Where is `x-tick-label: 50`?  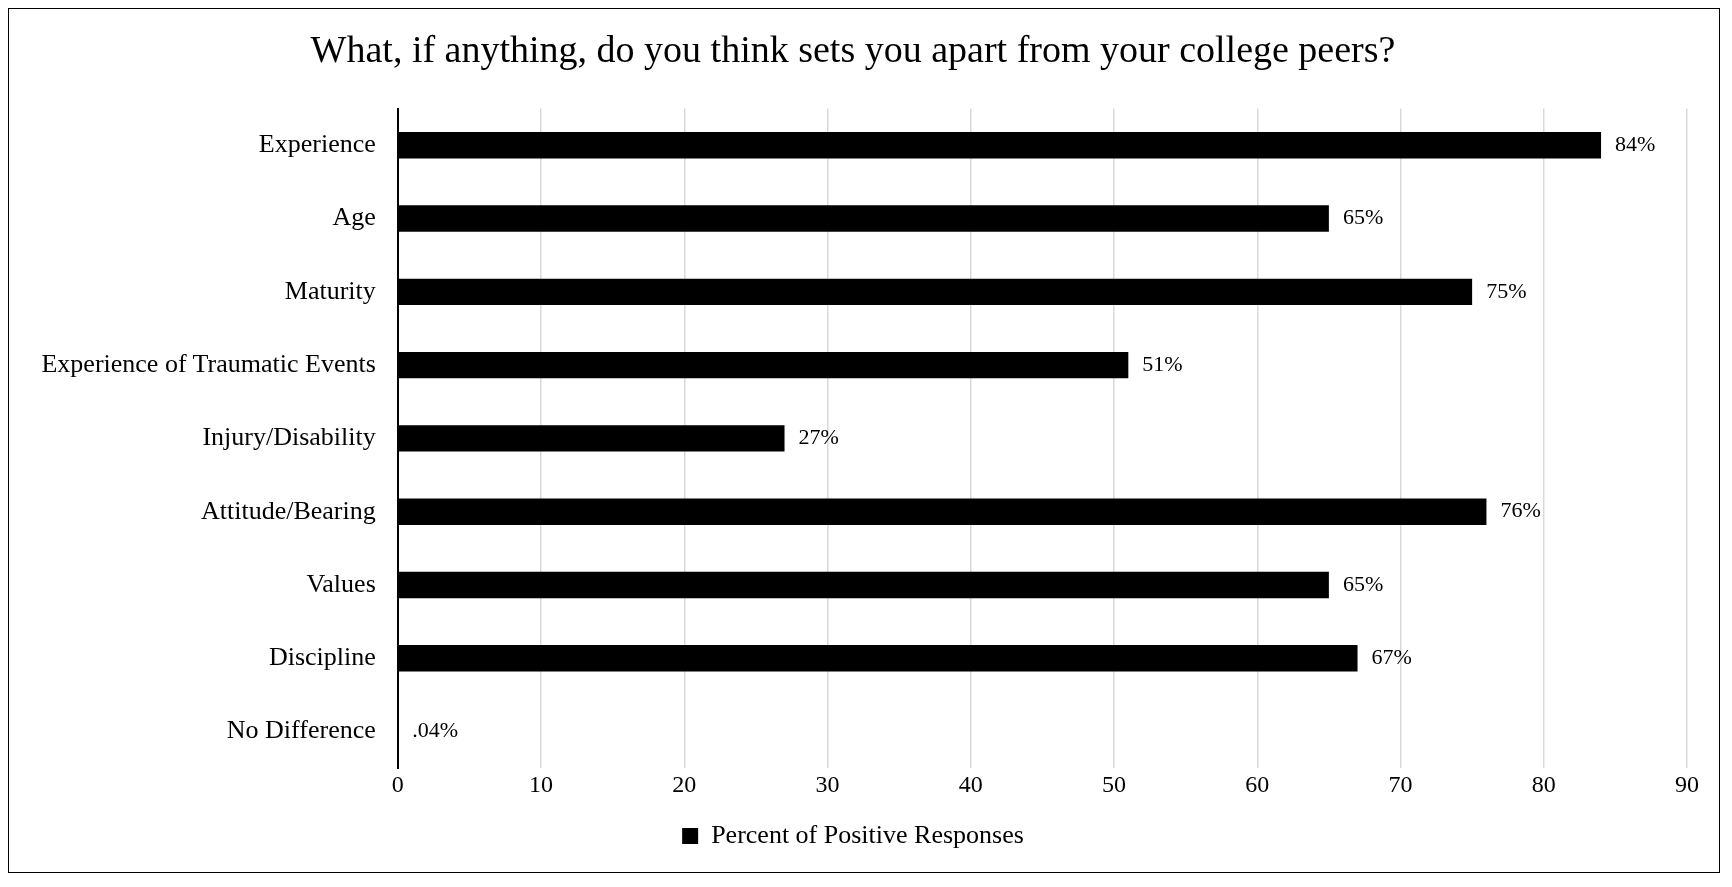
x-tick-label: 50 is located at coordinates (1114, 783).